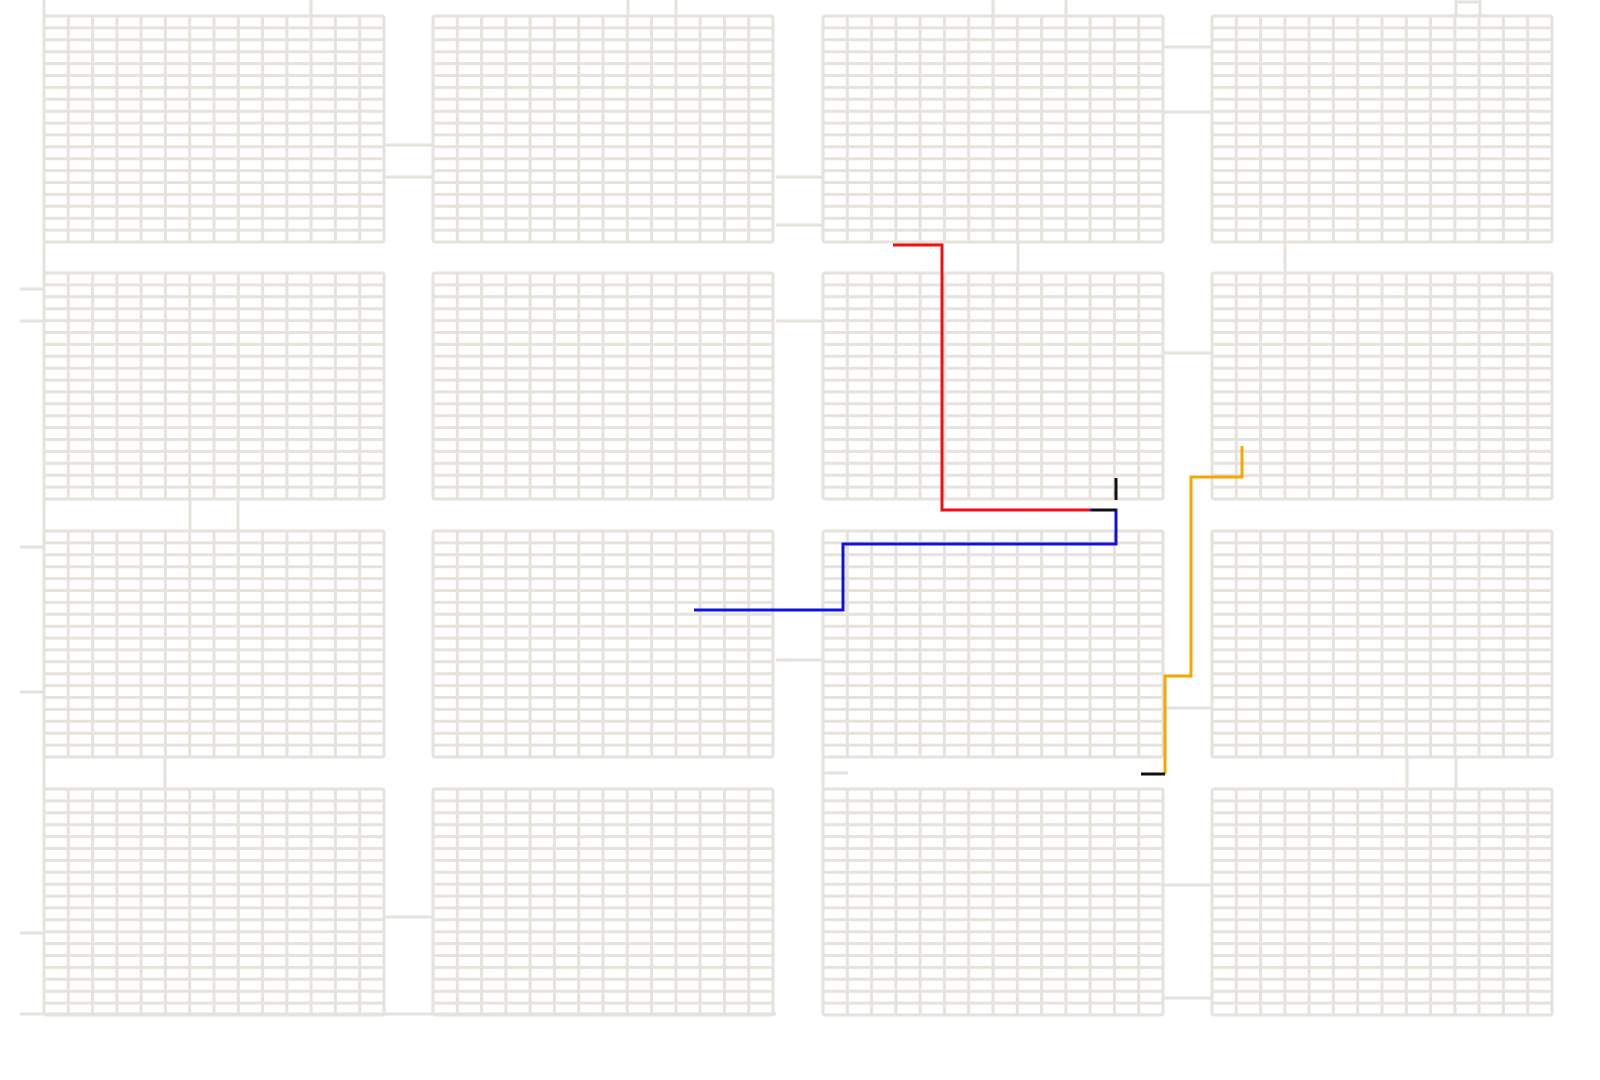 This screenshot has width=1600, height=1080. I want to click on route-orange, so click(1203, 610).